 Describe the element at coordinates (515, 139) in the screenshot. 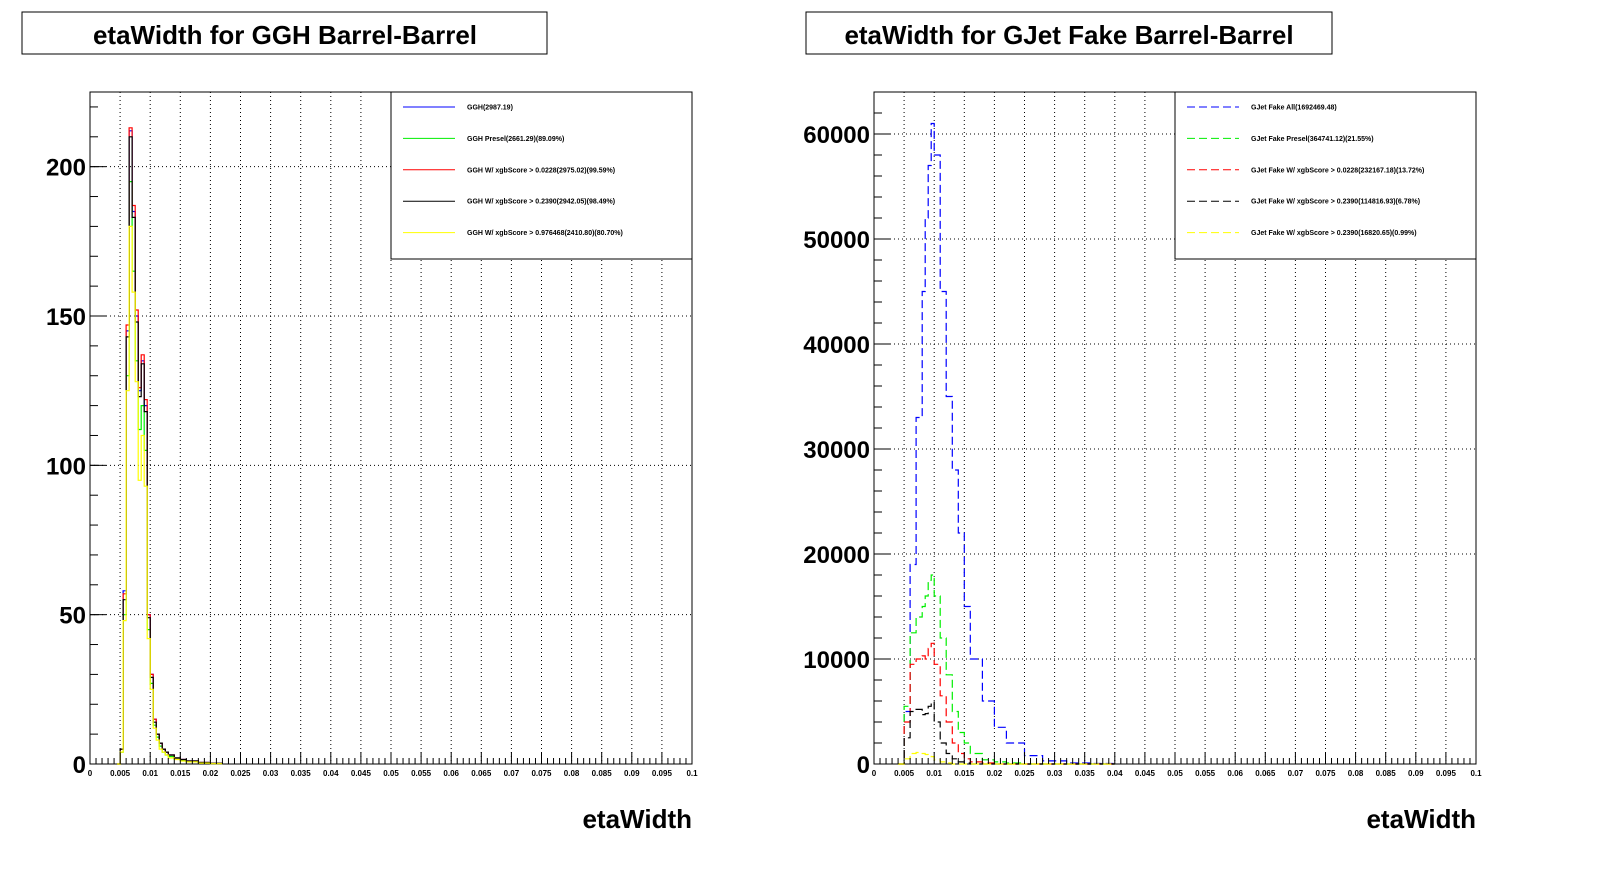

I see `legend-entry: GGH Presel(2661.29)(89.09%)` at that location.